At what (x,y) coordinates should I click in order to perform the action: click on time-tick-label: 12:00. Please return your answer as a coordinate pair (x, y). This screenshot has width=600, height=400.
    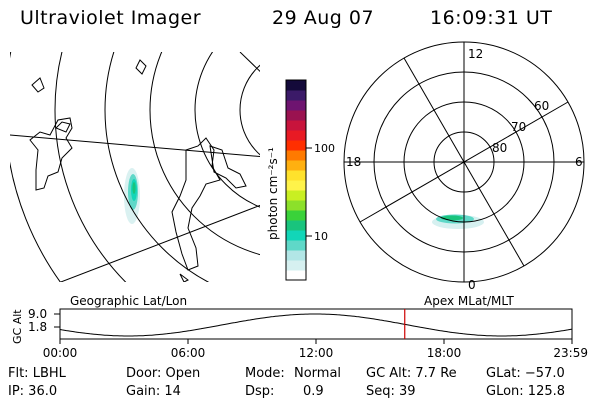
    Looking at the image, I should click on (316, 353).